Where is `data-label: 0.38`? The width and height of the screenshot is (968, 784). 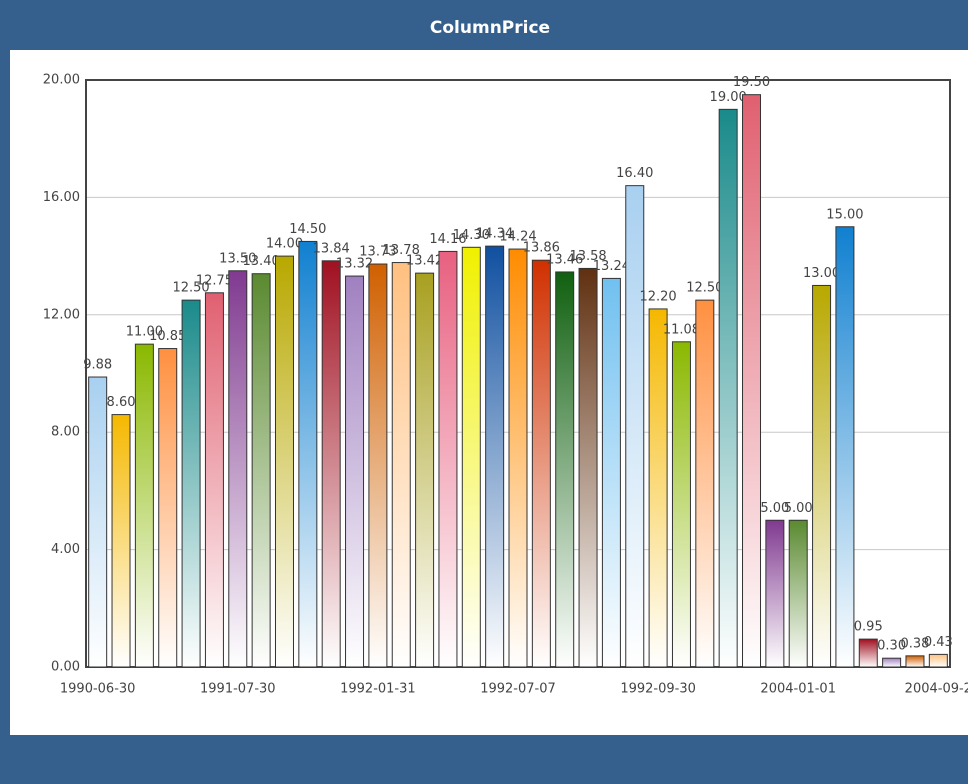 data-label: 0.38 is located at coordinates (914, 643).